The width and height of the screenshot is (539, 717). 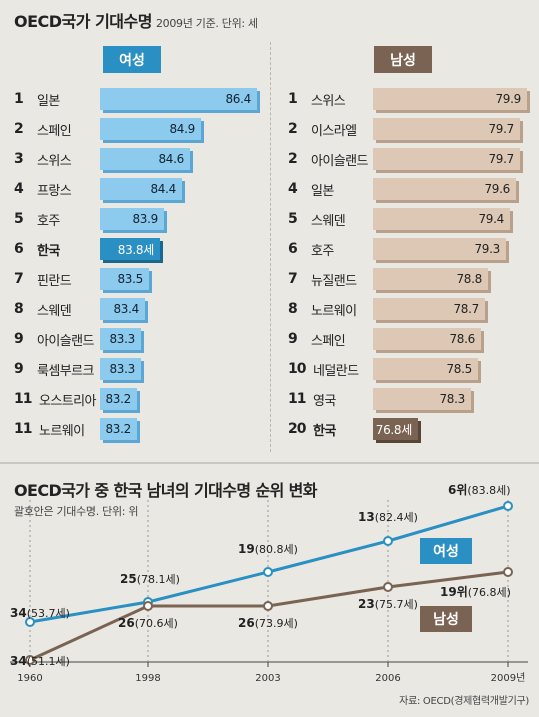 I want to click on male-badge: 남성, so click(x=403, y=59).